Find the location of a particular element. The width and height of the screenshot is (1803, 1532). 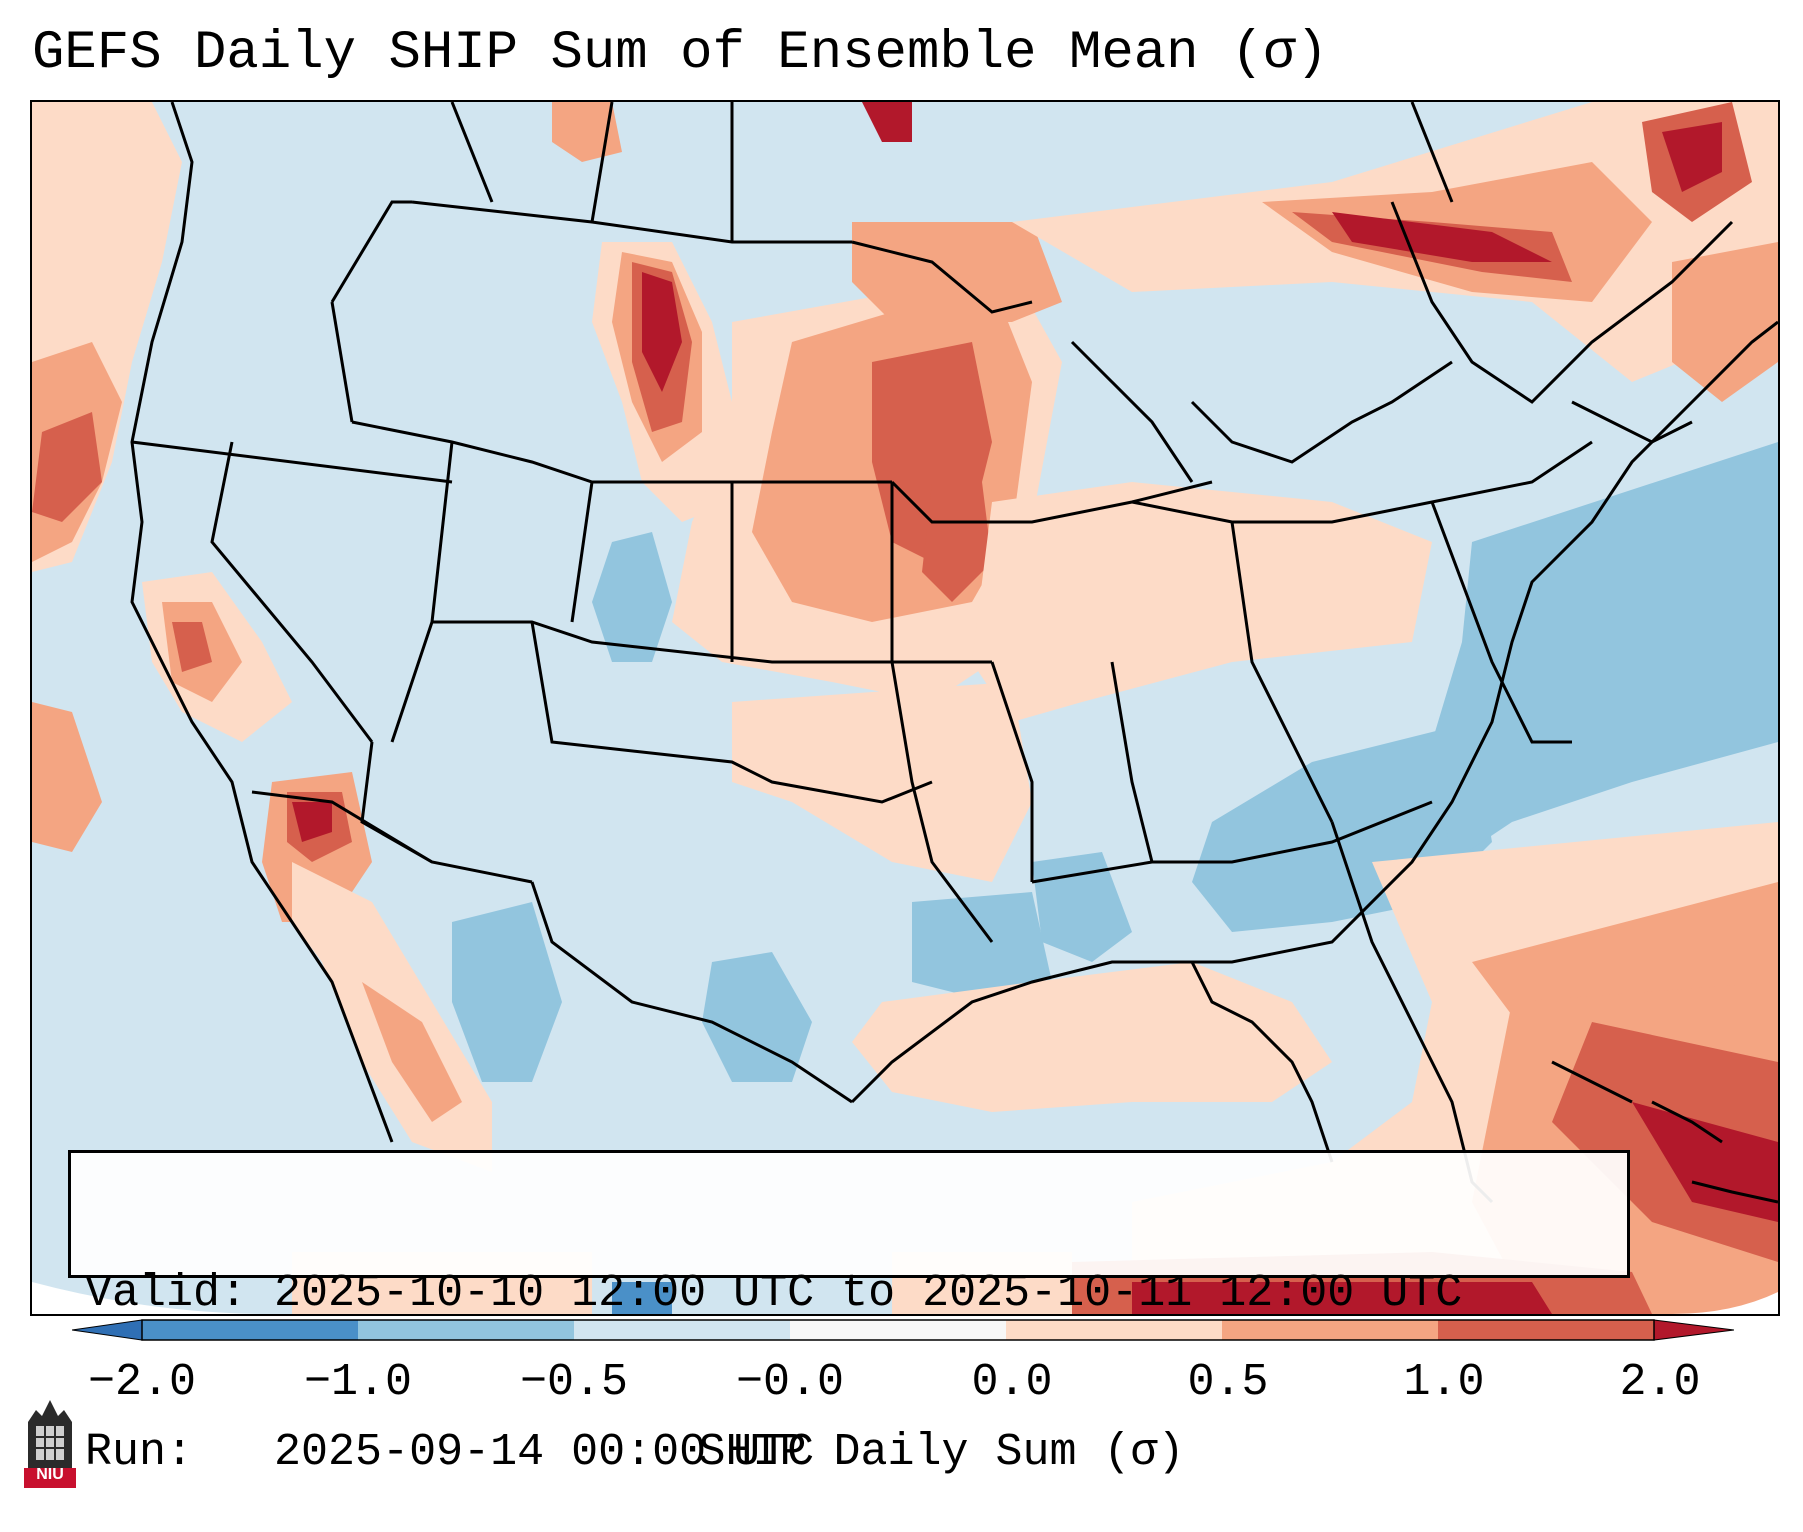

run-row: Run: 2025-09-14 00:00 UTC is located at coordinates (849, 1452).